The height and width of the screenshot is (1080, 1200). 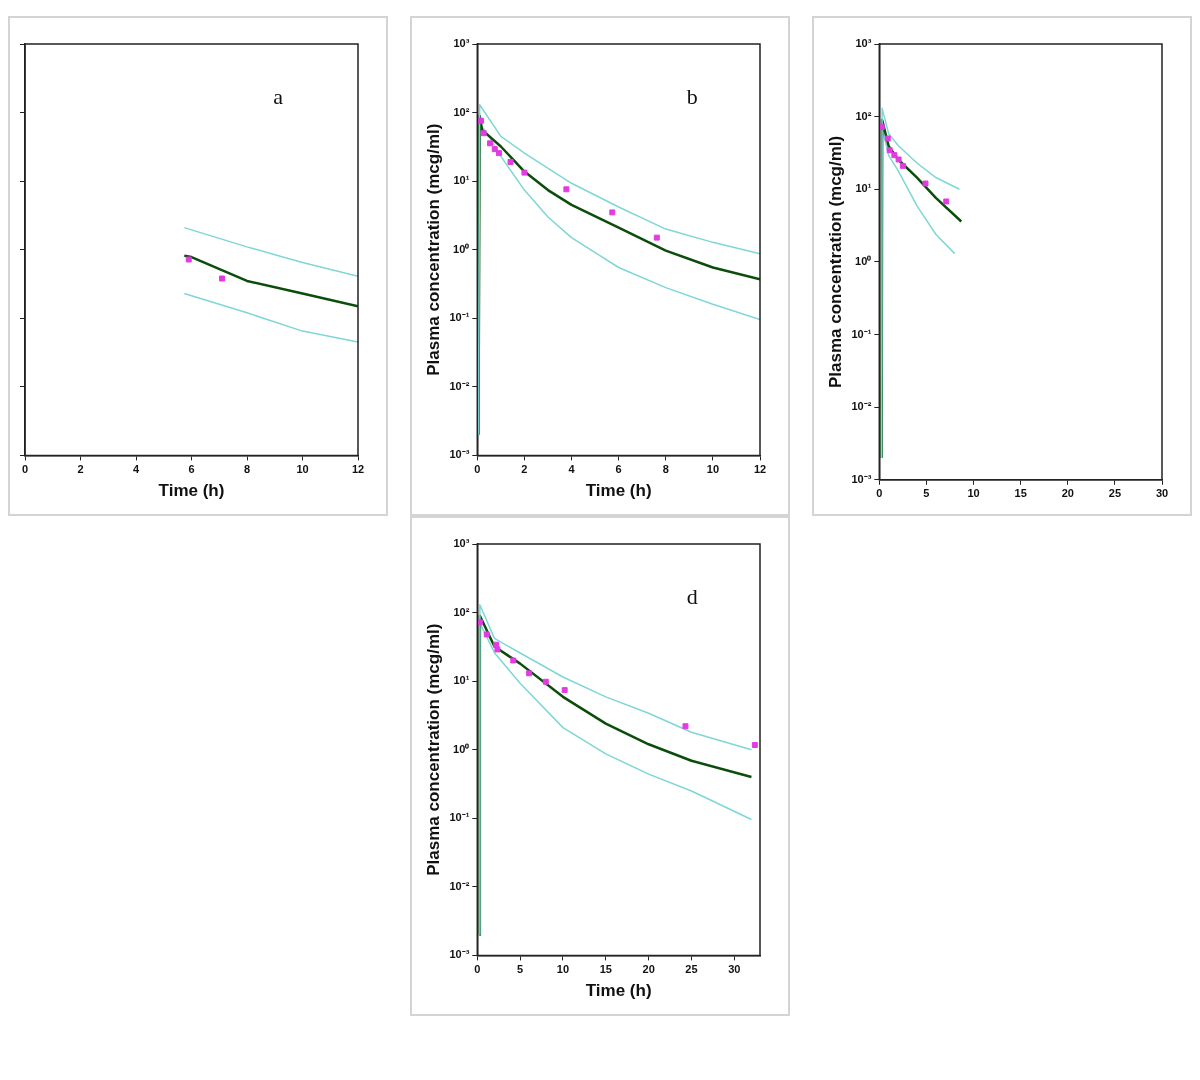 I want to click on annotation: b, so click(x=692, y=96).